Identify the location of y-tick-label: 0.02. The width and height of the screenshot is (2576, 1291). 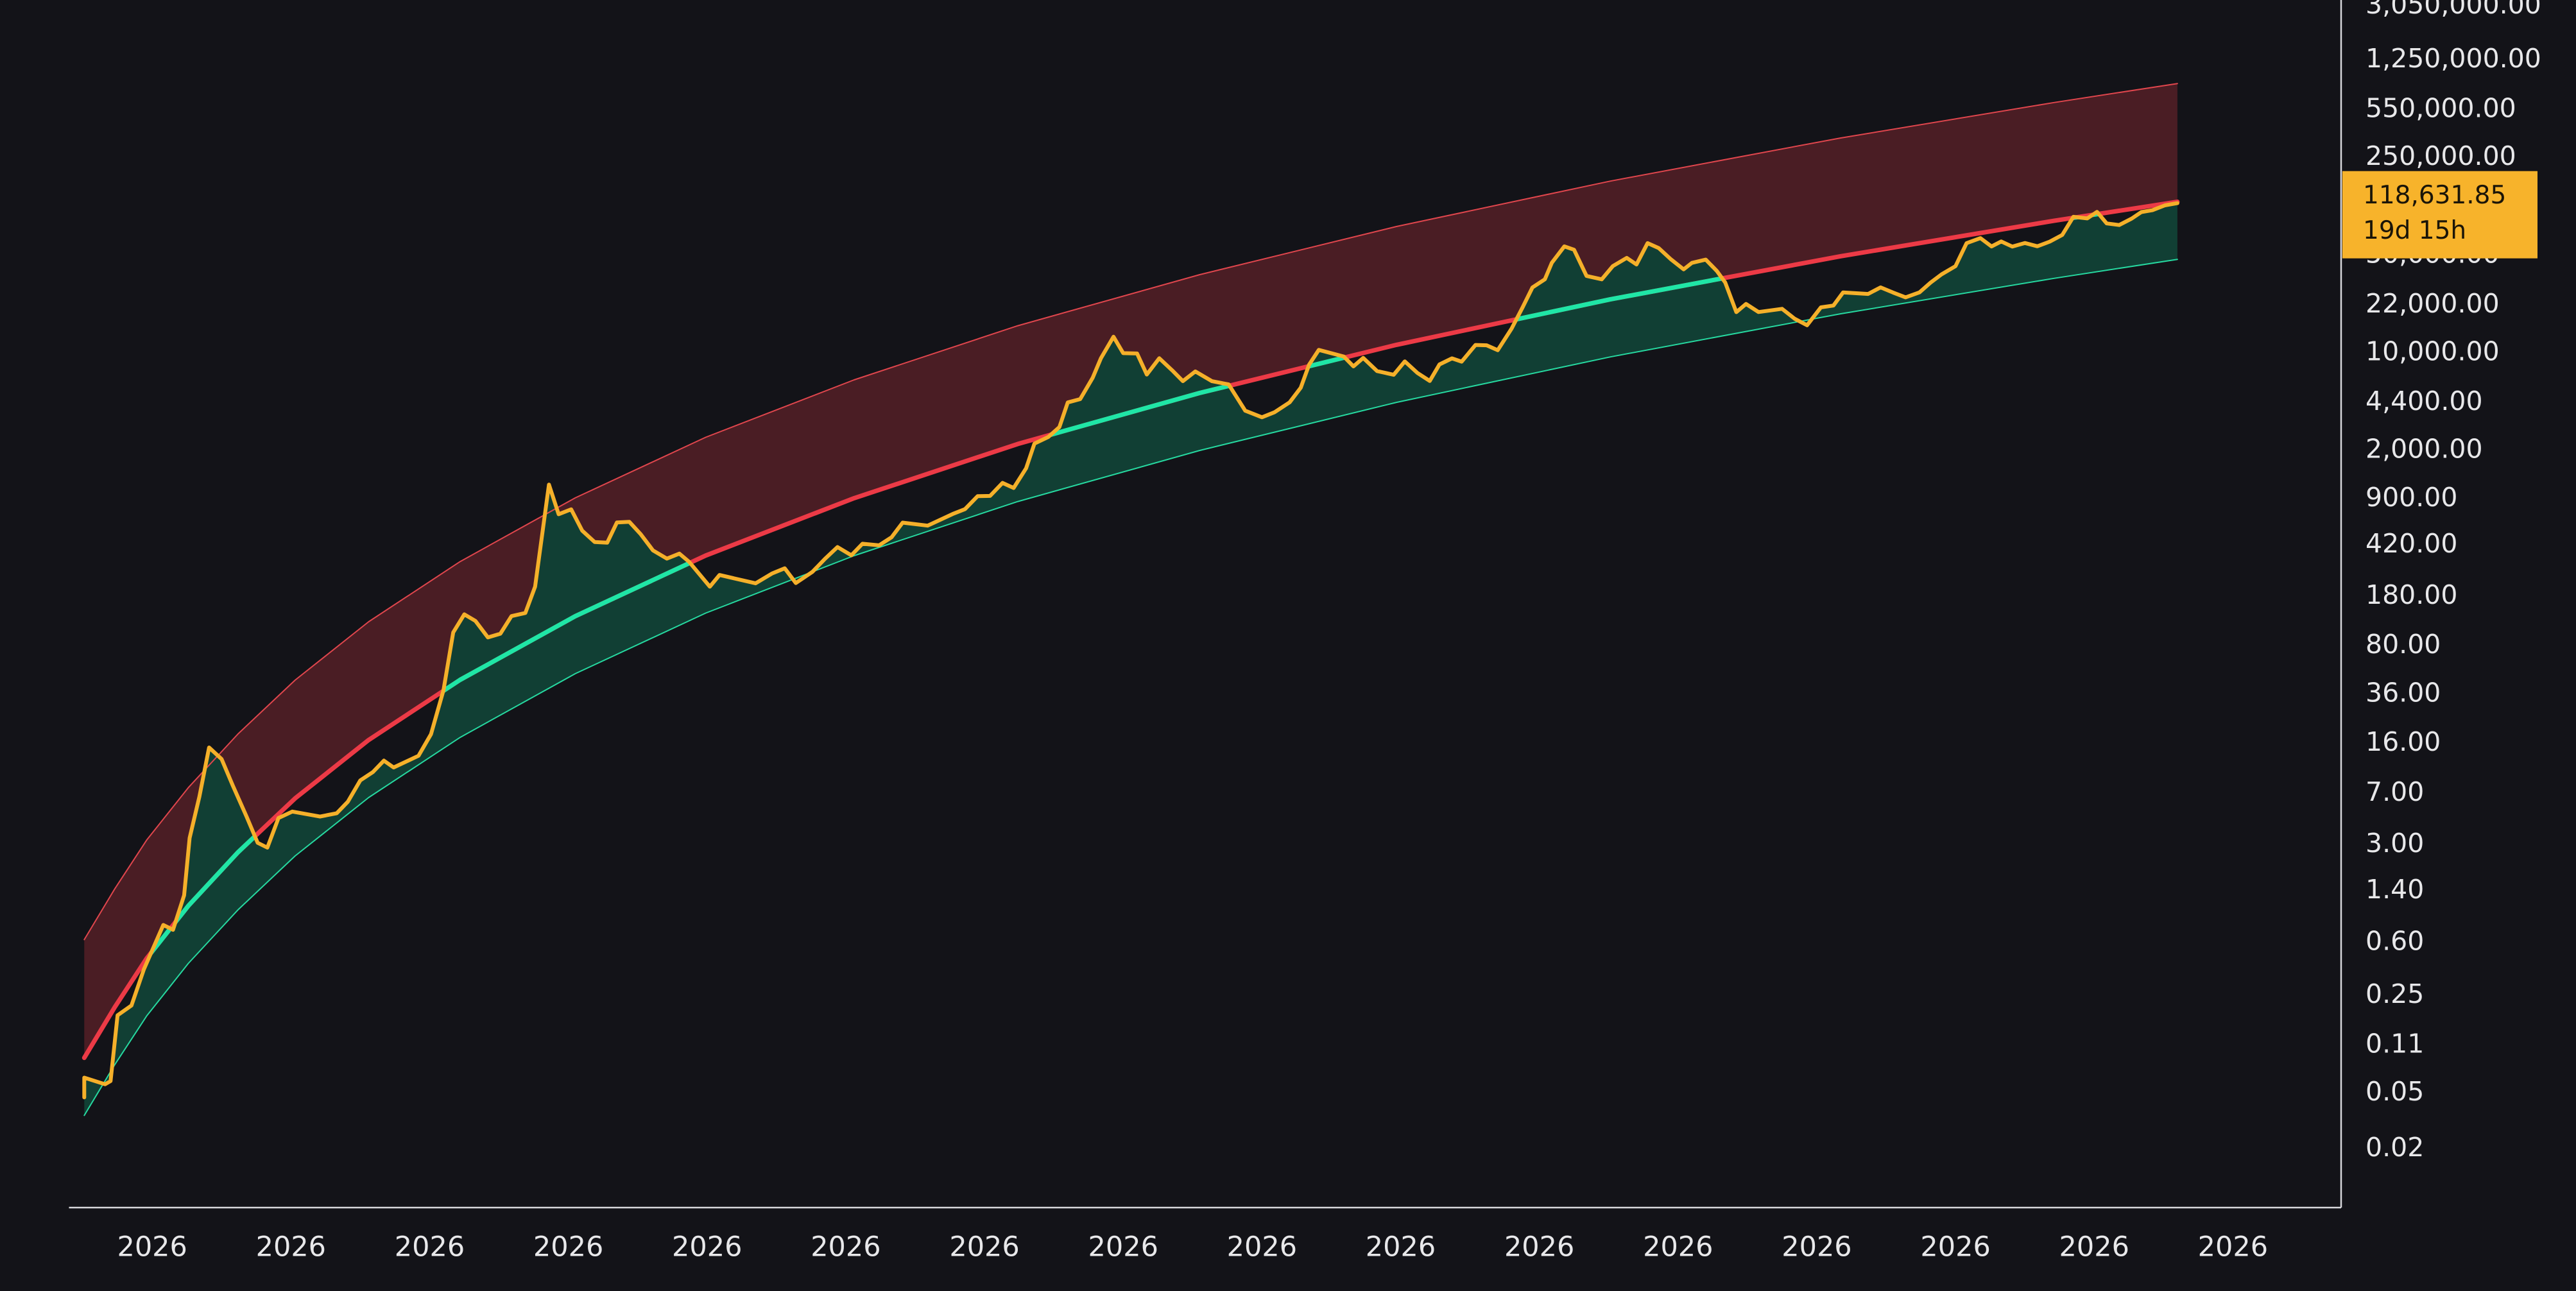
(2395, 1147).